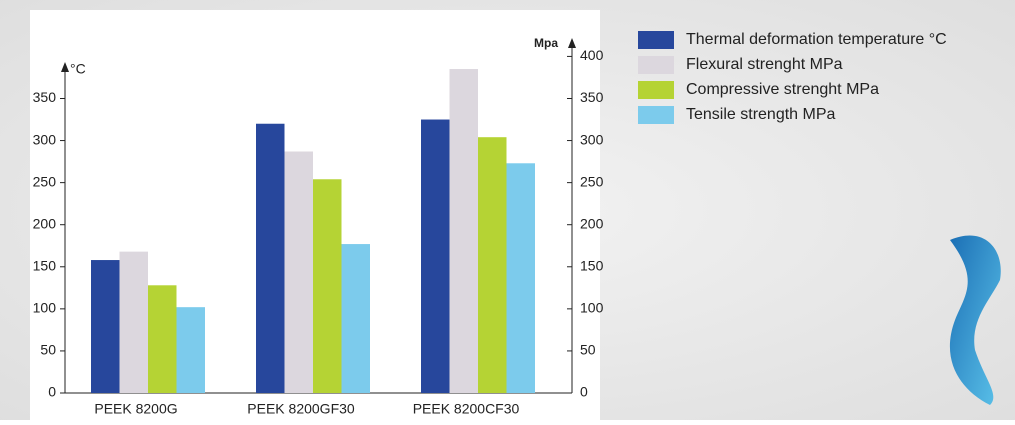 The image size is (1015, 425). I want to click on legend-label: Compressive strenght MPa, so click(782, 89).